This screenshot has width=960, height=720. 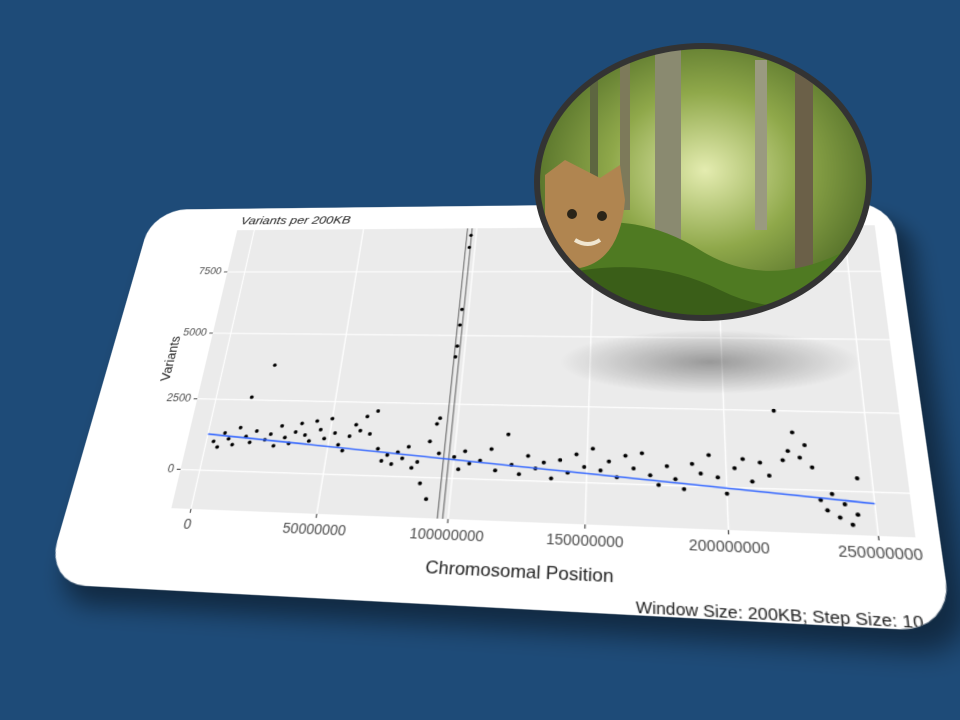 What do you see at coordinates (178, 398) in the screenshot?
I see `y-tick-label: 2500` at bounding box center [178, 398].